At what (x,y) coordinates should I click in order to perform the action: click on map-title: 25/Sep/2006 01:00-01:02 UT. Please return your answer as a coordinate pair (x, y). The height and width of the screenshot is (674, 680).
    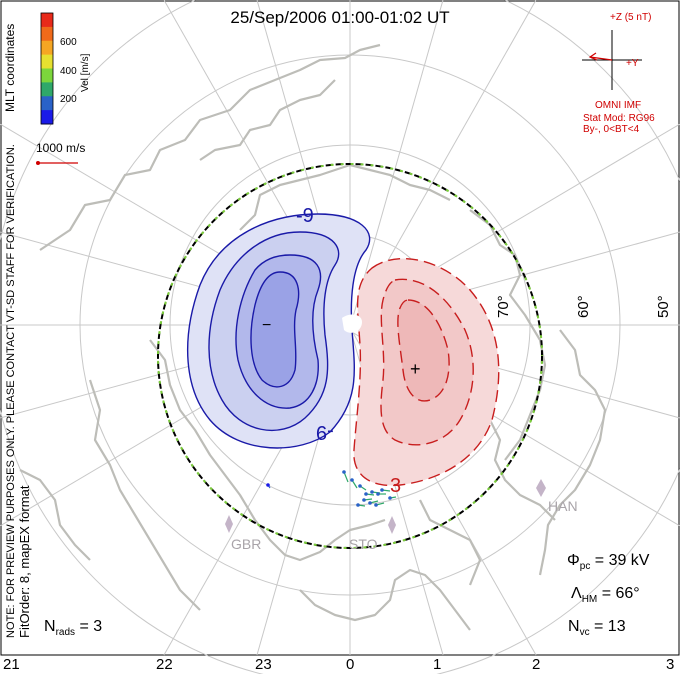
    Looking at the image, I should click on (340, 17).